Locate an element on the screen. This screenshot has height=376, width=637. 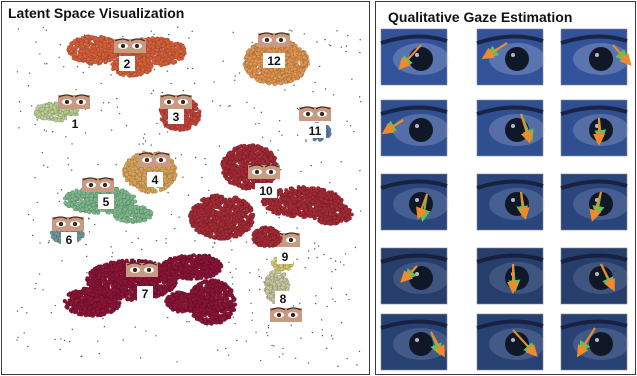
cluster-label: 10 is located at coordinates (266, 191).